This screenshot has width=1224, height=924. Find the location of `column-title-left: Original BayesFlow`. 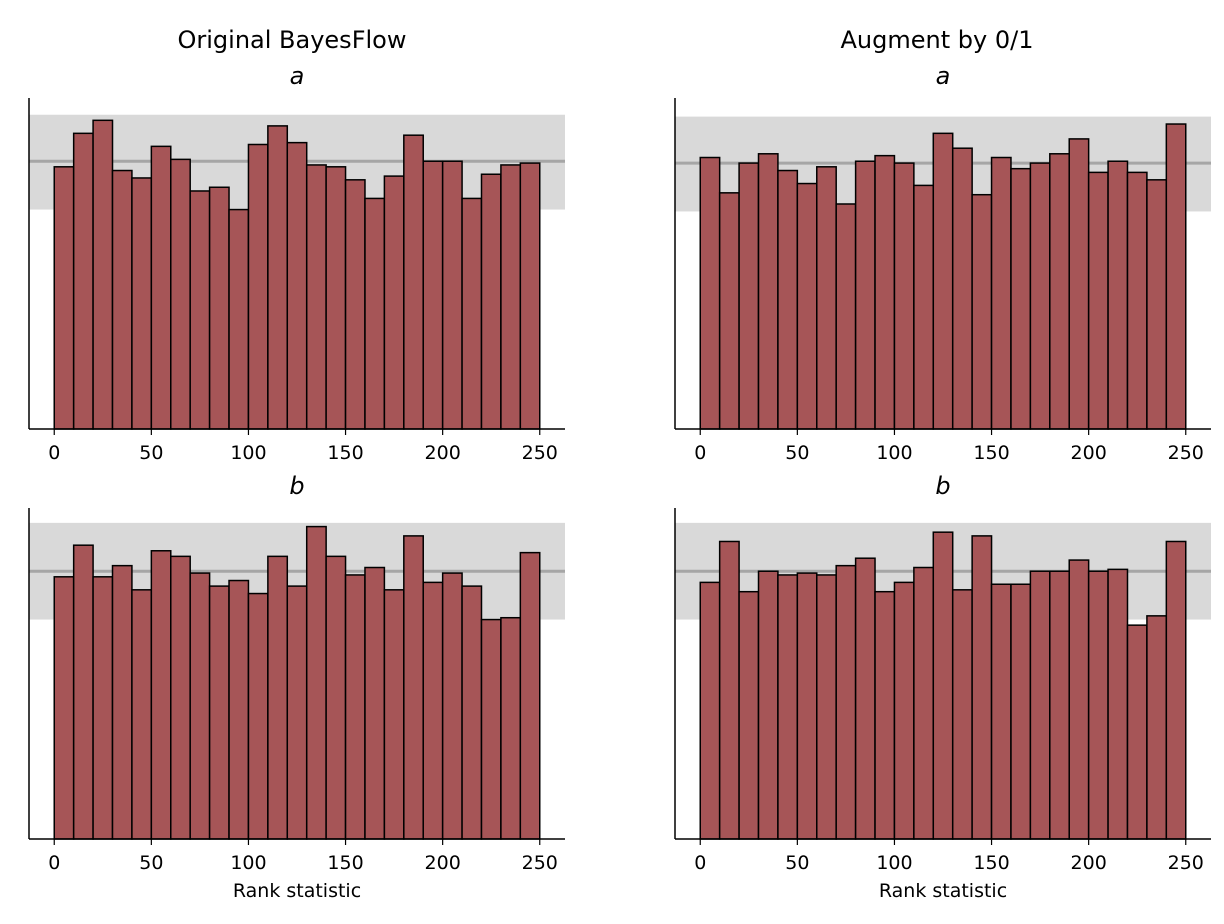

column-title-left: Original BayesFlow is located at coordinates (292, 40).